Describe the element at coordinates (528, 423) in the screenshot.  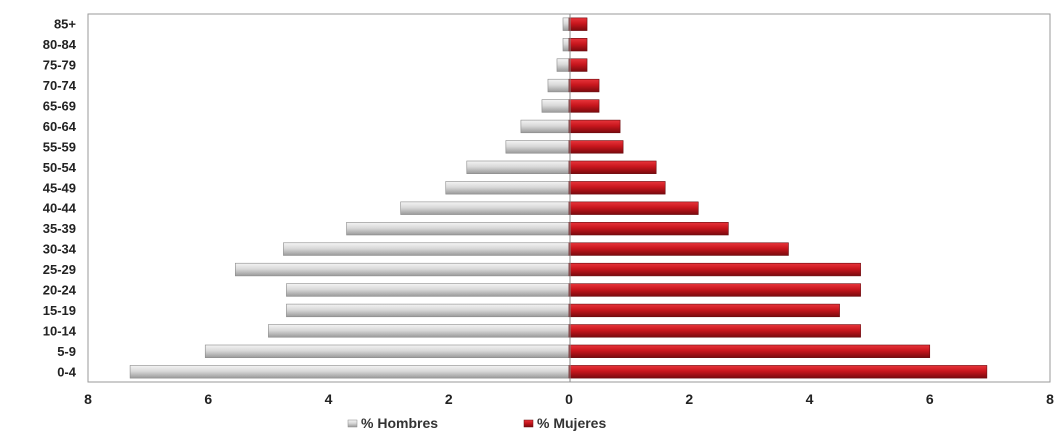
I see `legend-swatch-mujeres` at that location.